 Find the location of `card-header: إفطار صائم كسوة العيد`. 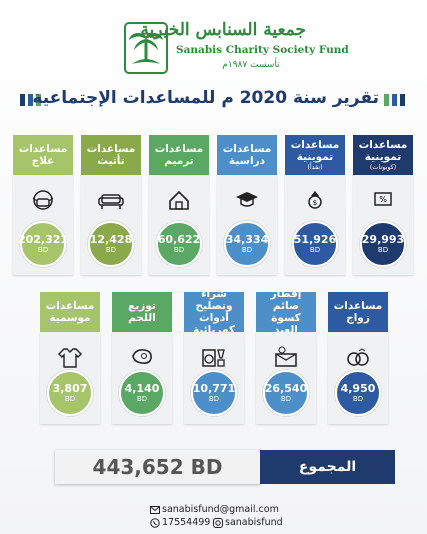

card-header: إفطار صائم كسوة العيد is located at coordinates (286, 312).